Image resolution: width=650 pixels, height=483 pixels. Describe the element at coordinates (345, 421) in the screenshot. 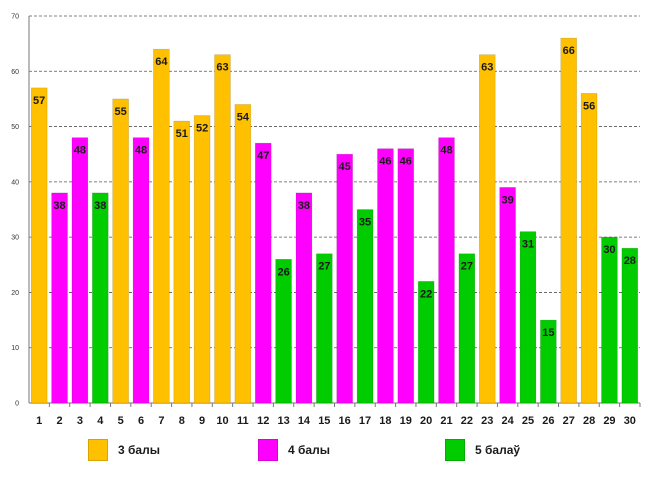

I see `x-tick-label: 16` at that location.